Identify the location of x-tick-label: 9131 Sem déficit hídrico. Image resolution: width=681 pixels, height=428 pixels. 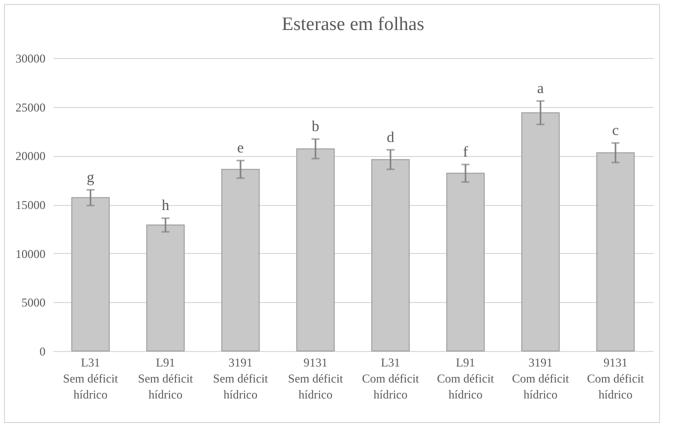
(316, 379).